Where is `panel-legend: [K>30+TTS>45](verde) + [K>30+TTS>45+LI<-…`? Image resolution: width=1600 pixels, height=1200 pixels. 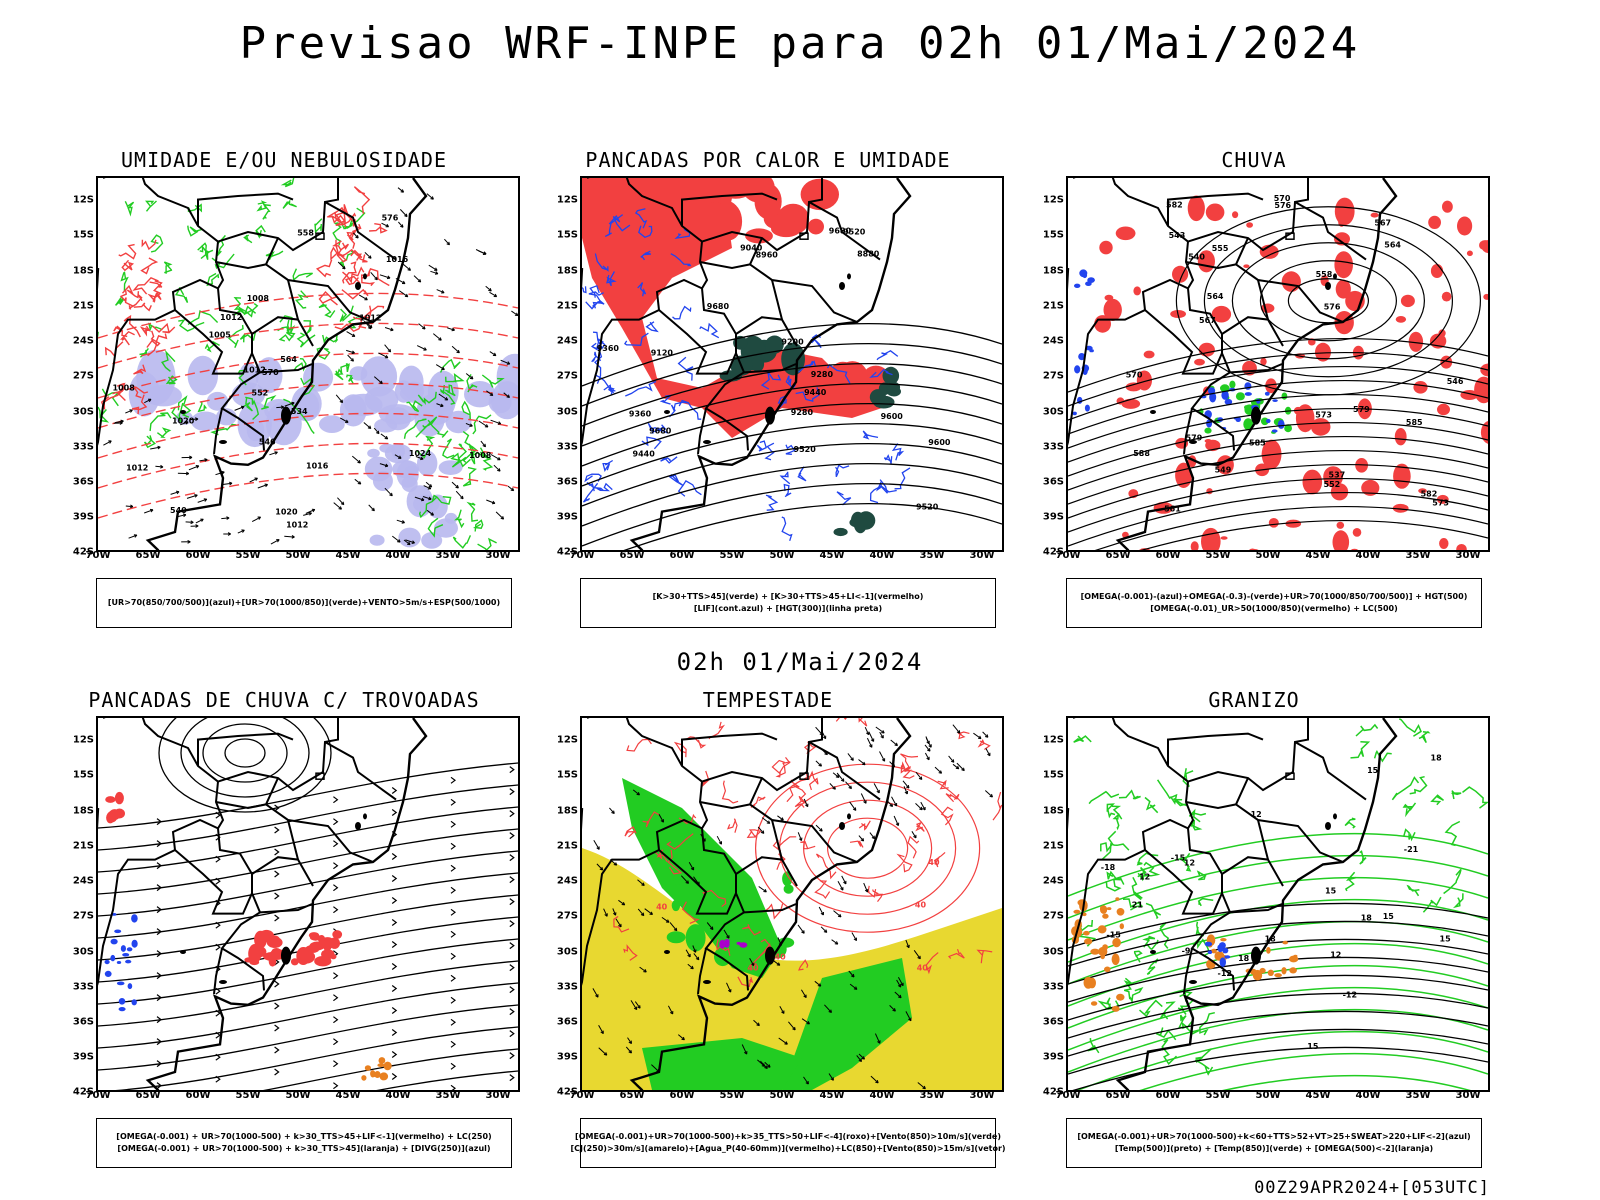 panel-legend: [K>30+TTS>45](verde) + [K>30+TTS>45+LI<-… is located at coordinates (788, 603).